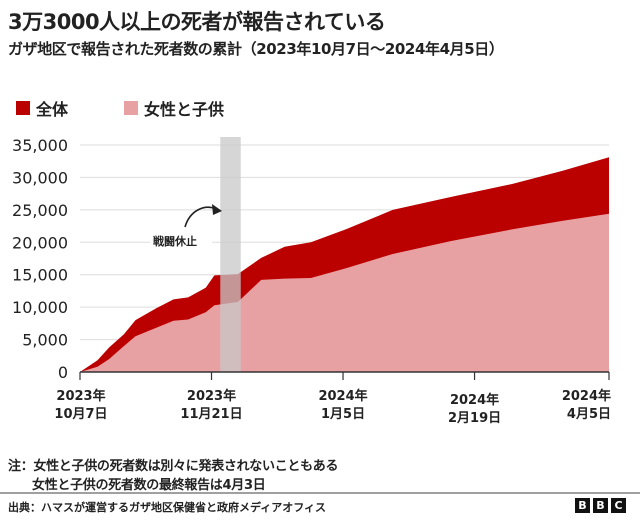  I want to click on y-tick-label: 5,000, so click(45, 340).